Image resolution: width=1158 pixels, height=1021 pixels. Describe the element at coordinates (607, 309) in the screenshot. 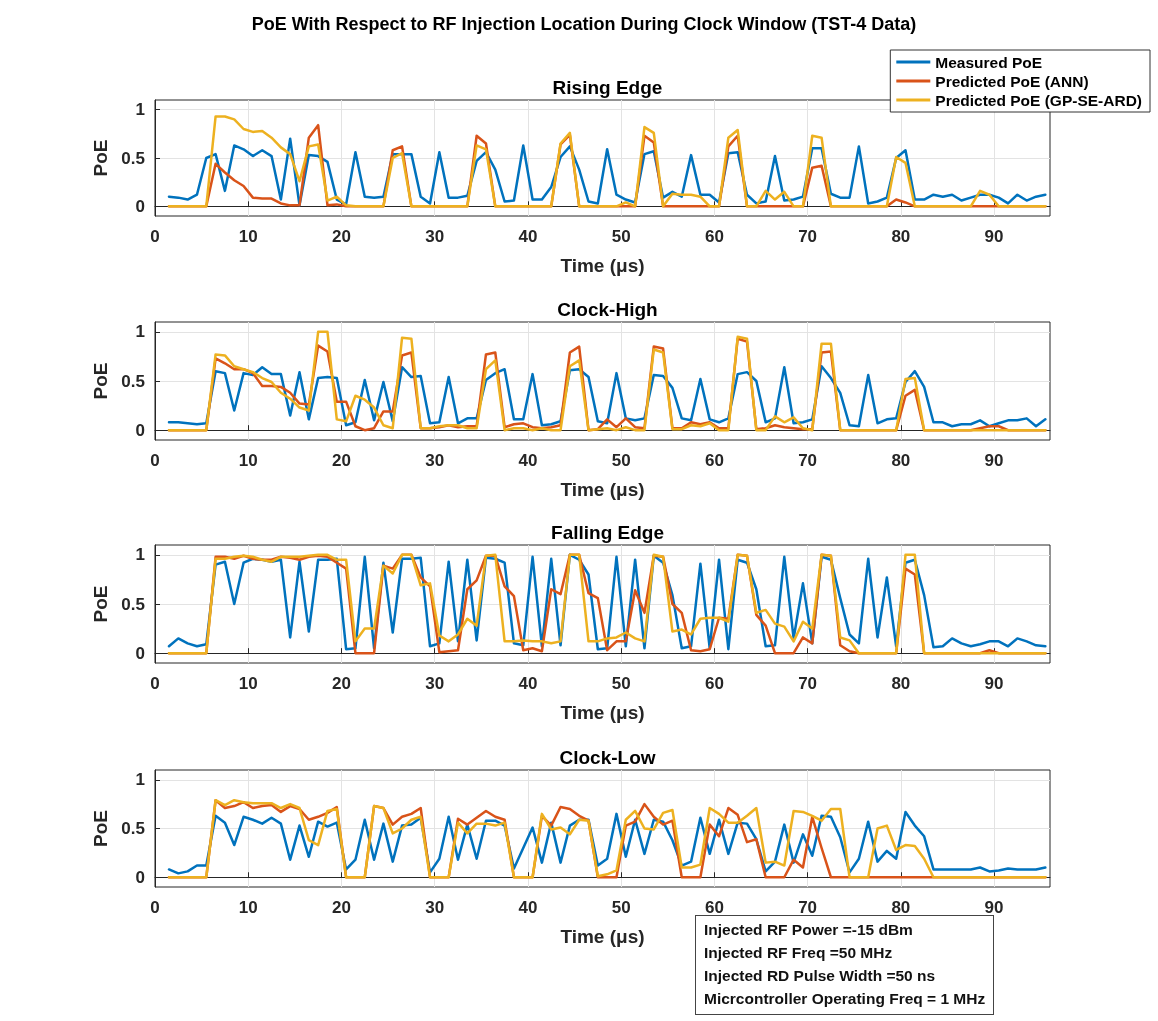

I see `chart-subtitle: Clock-High` at that location.